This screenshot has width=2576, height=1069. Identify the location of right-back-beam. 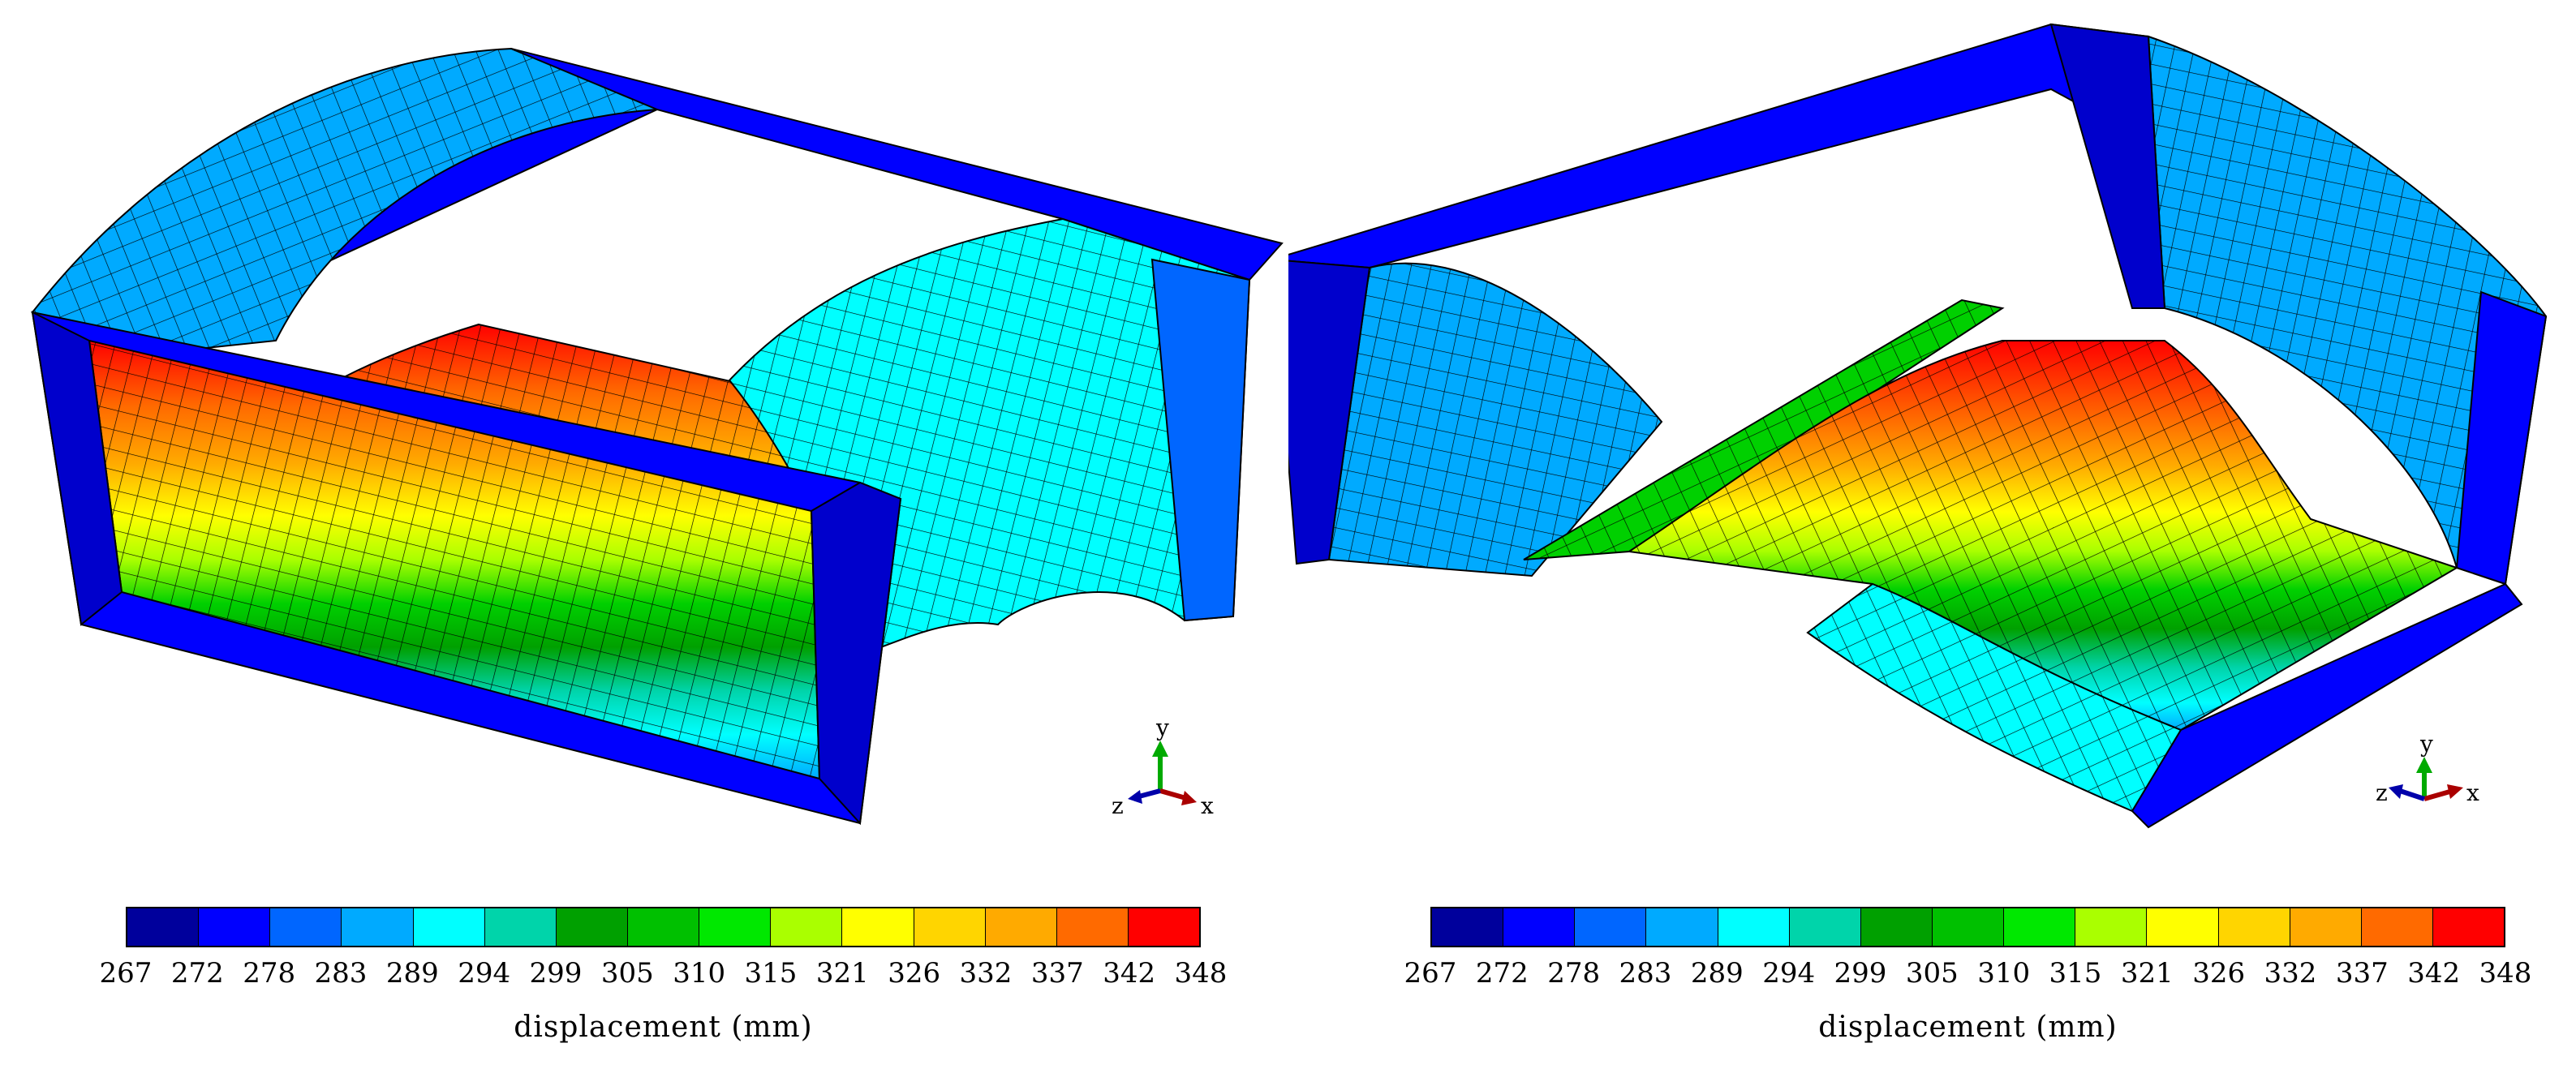
(1719, 146).